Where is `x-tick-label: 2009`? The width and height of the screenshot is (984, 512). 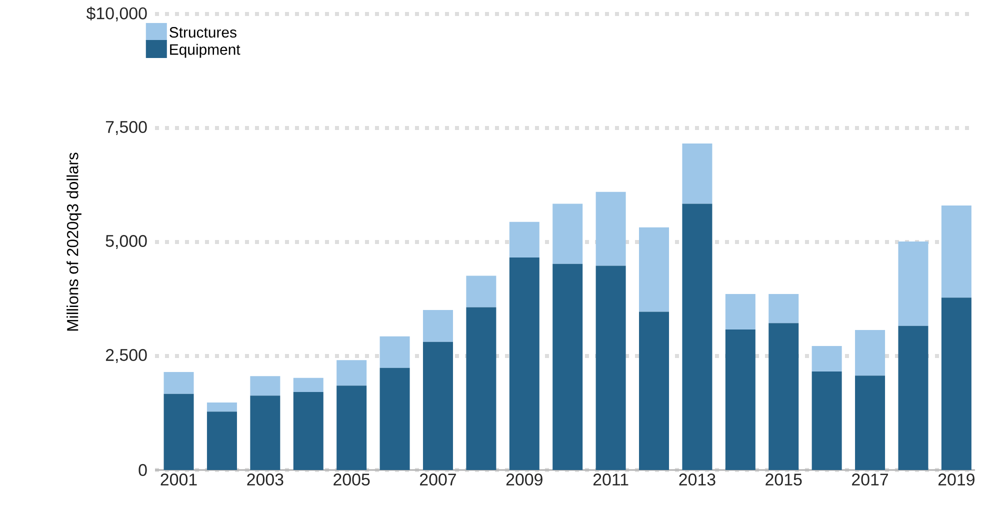 x-tick-label: 2009 is located at coordinates (524, 480).